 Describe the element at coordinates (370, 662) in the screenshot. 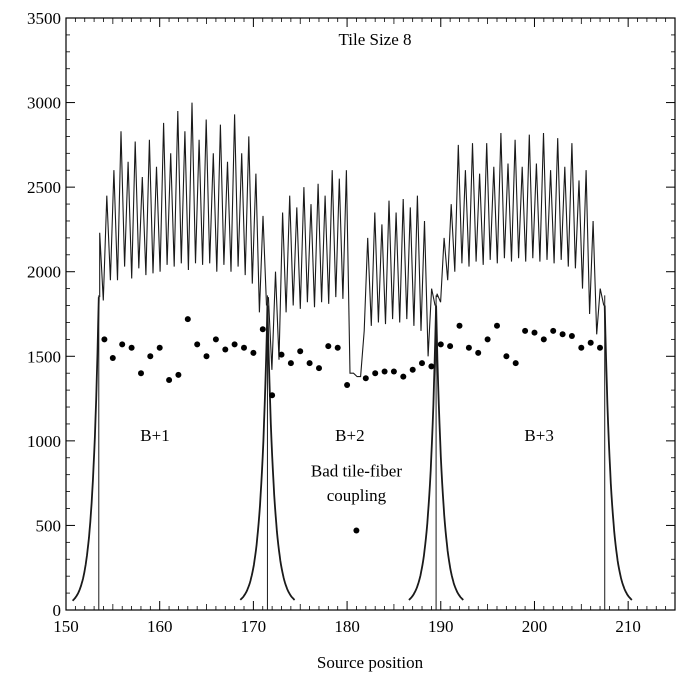

I see `x-axis-label: Source position` at that location.